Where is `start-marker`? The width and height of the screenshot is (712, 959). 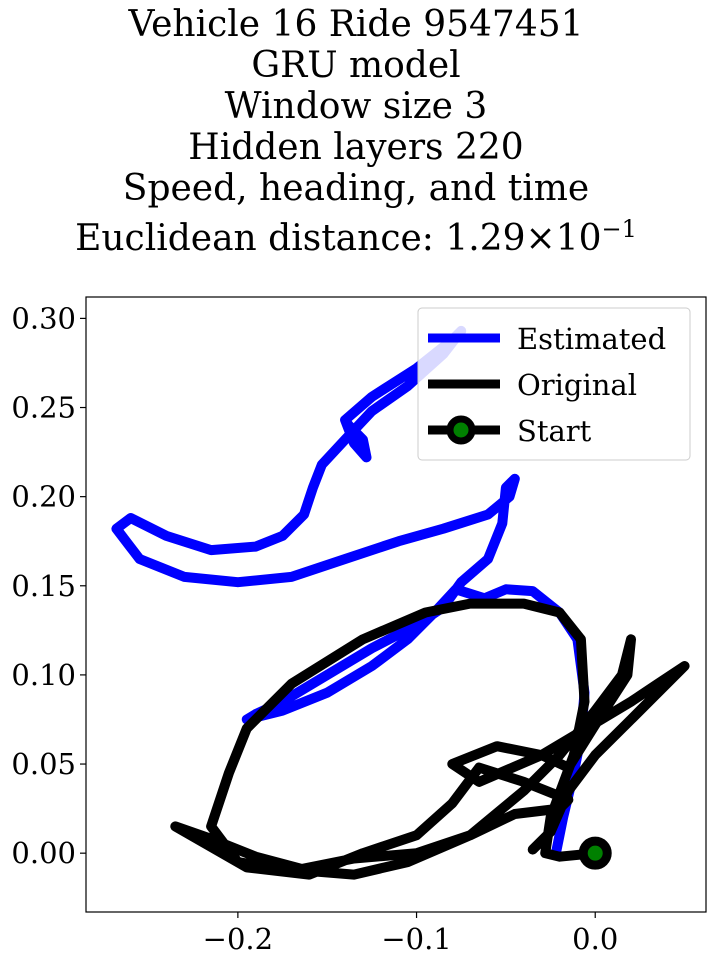 start-marker is located at coordinates (595, 853).